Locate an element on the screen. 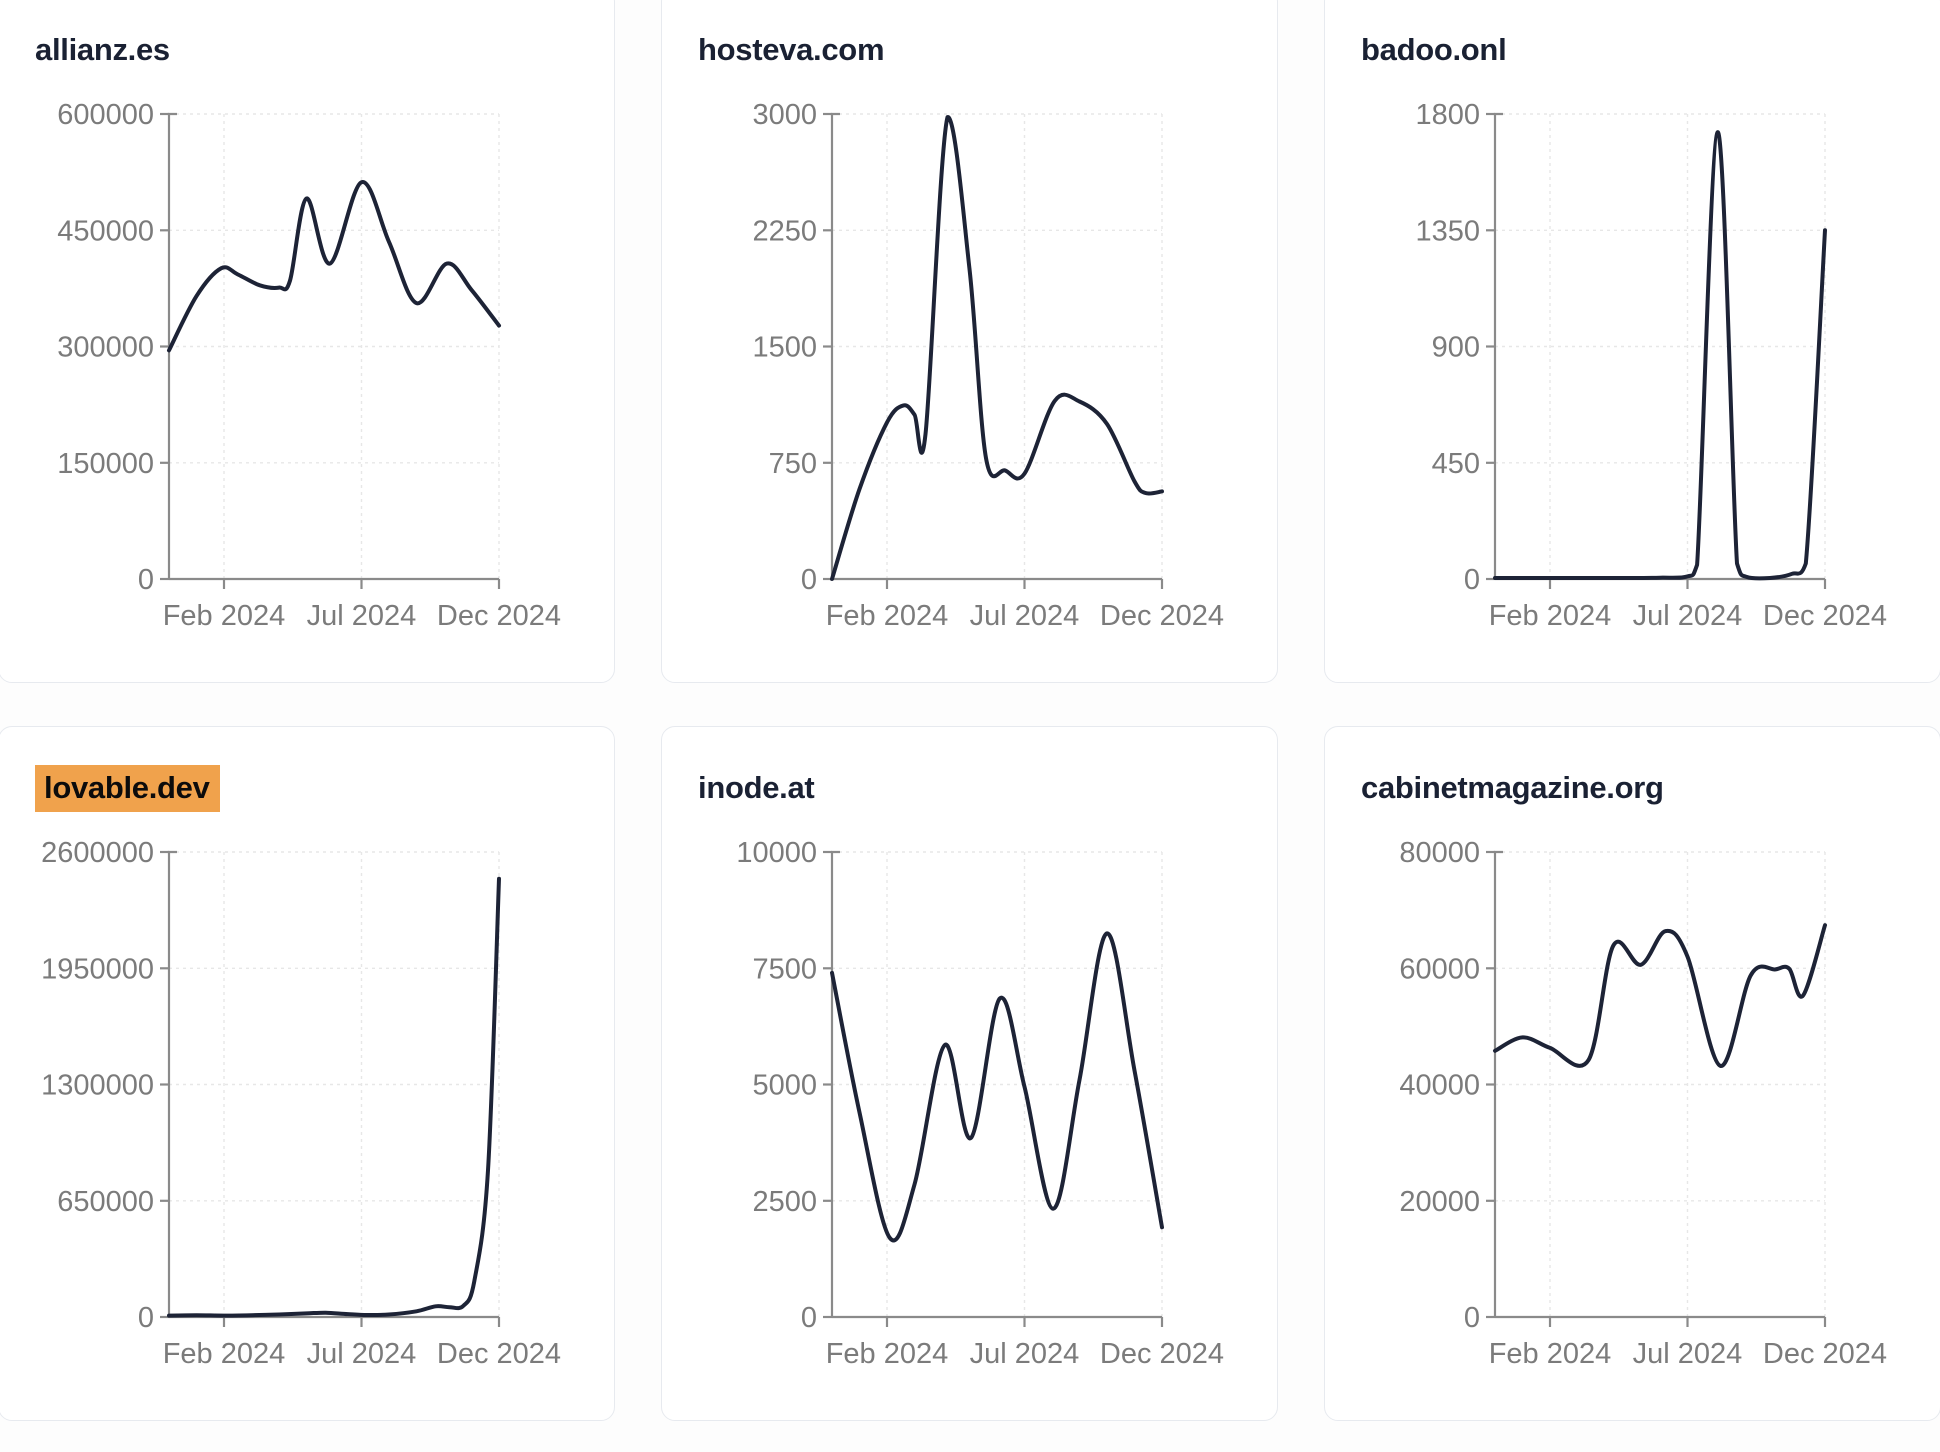  card-title: cabinetmagazine.org is located at coordinates (1512, 787).